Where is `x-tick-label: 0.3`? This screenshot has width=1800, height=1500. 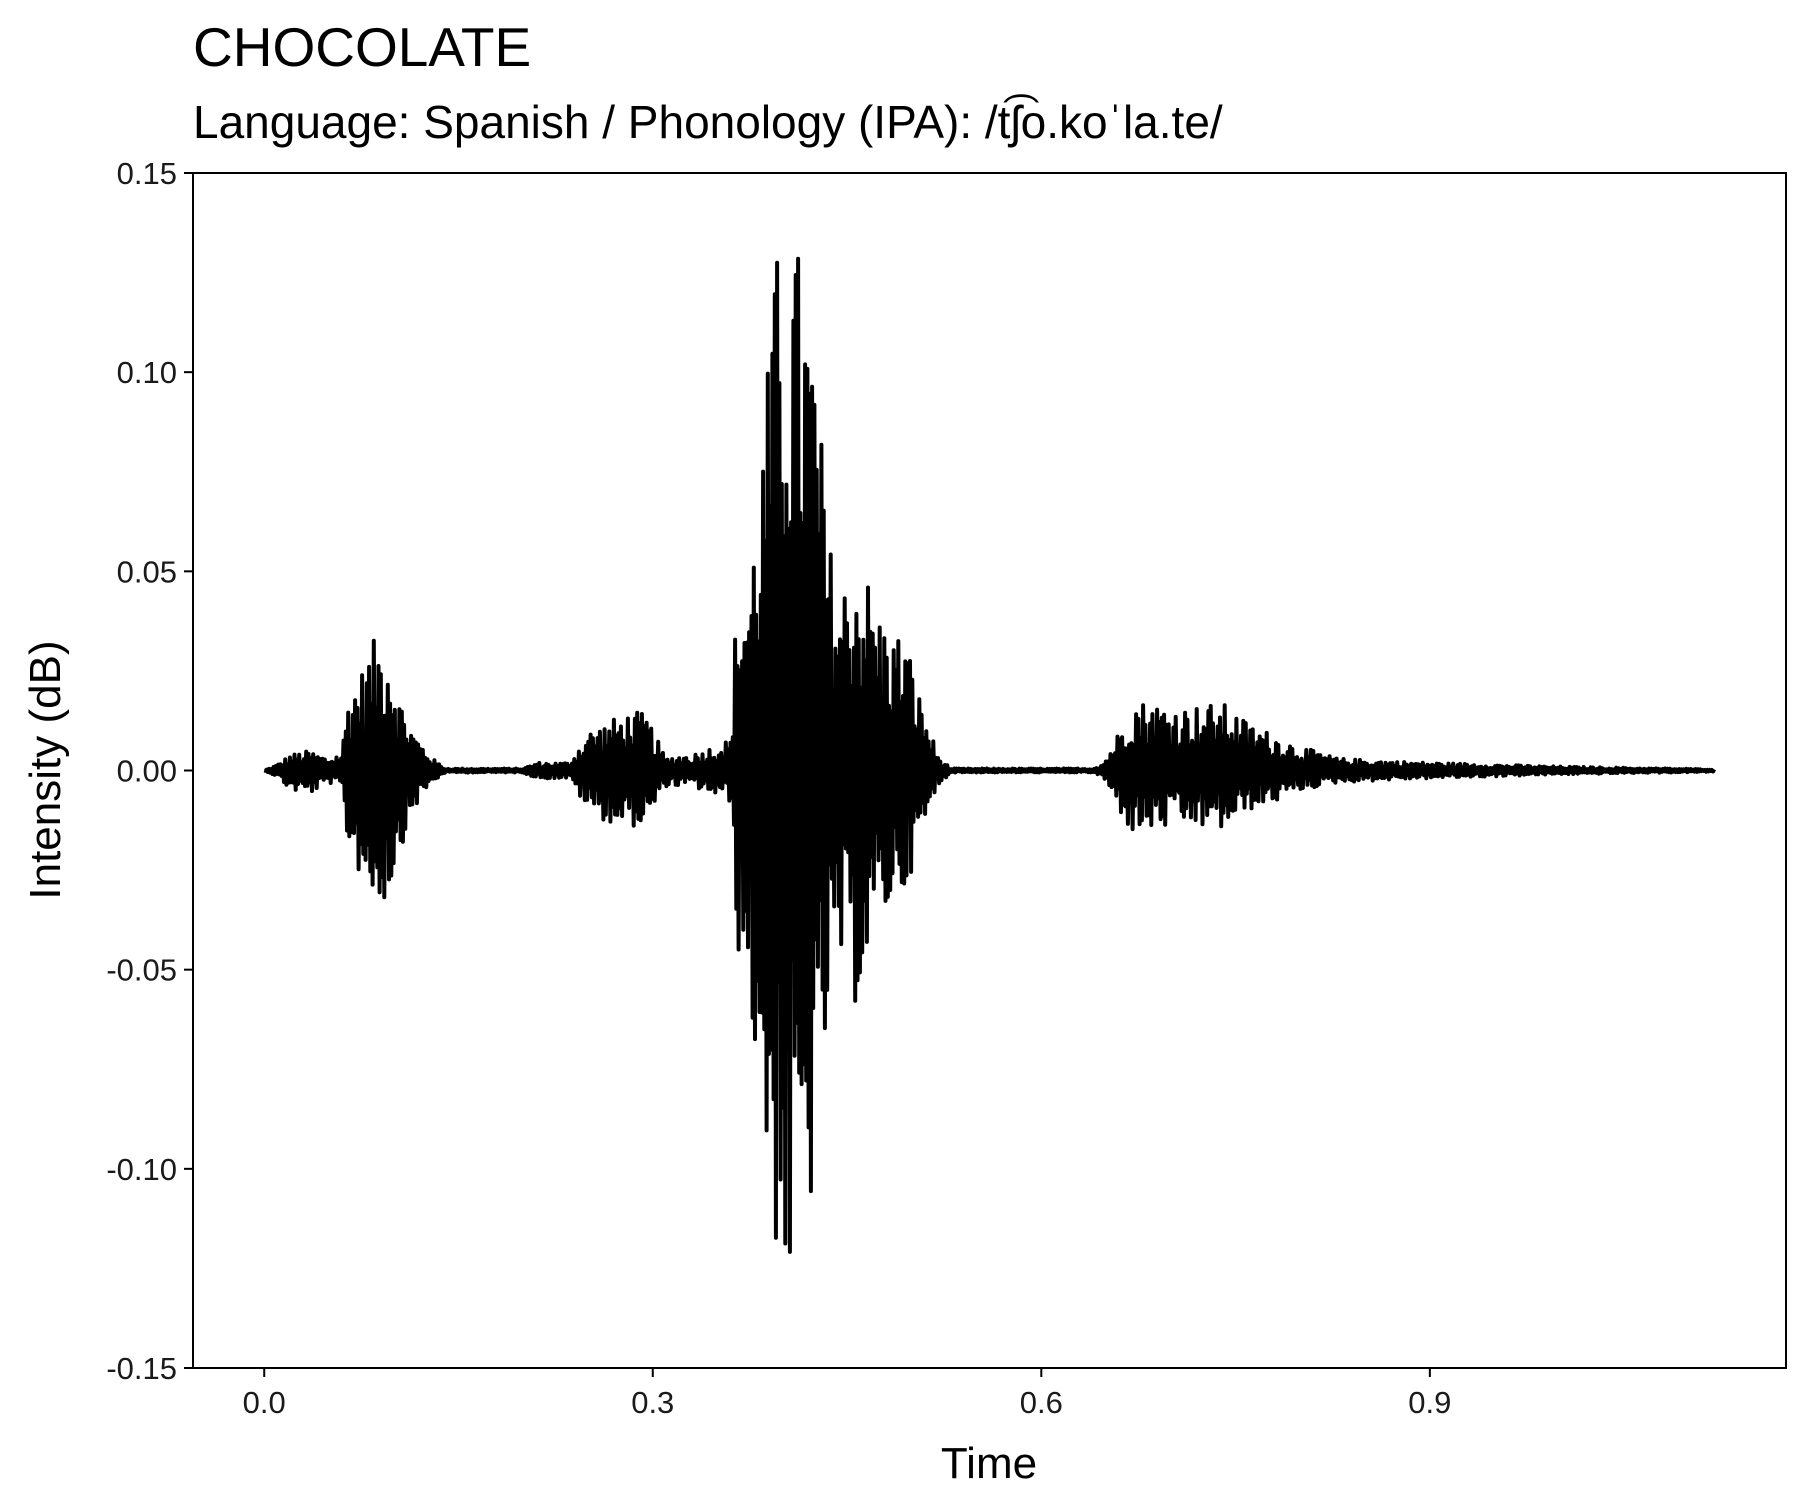 x-tick-label: 0.3 is located at coordinates (652, 1402).